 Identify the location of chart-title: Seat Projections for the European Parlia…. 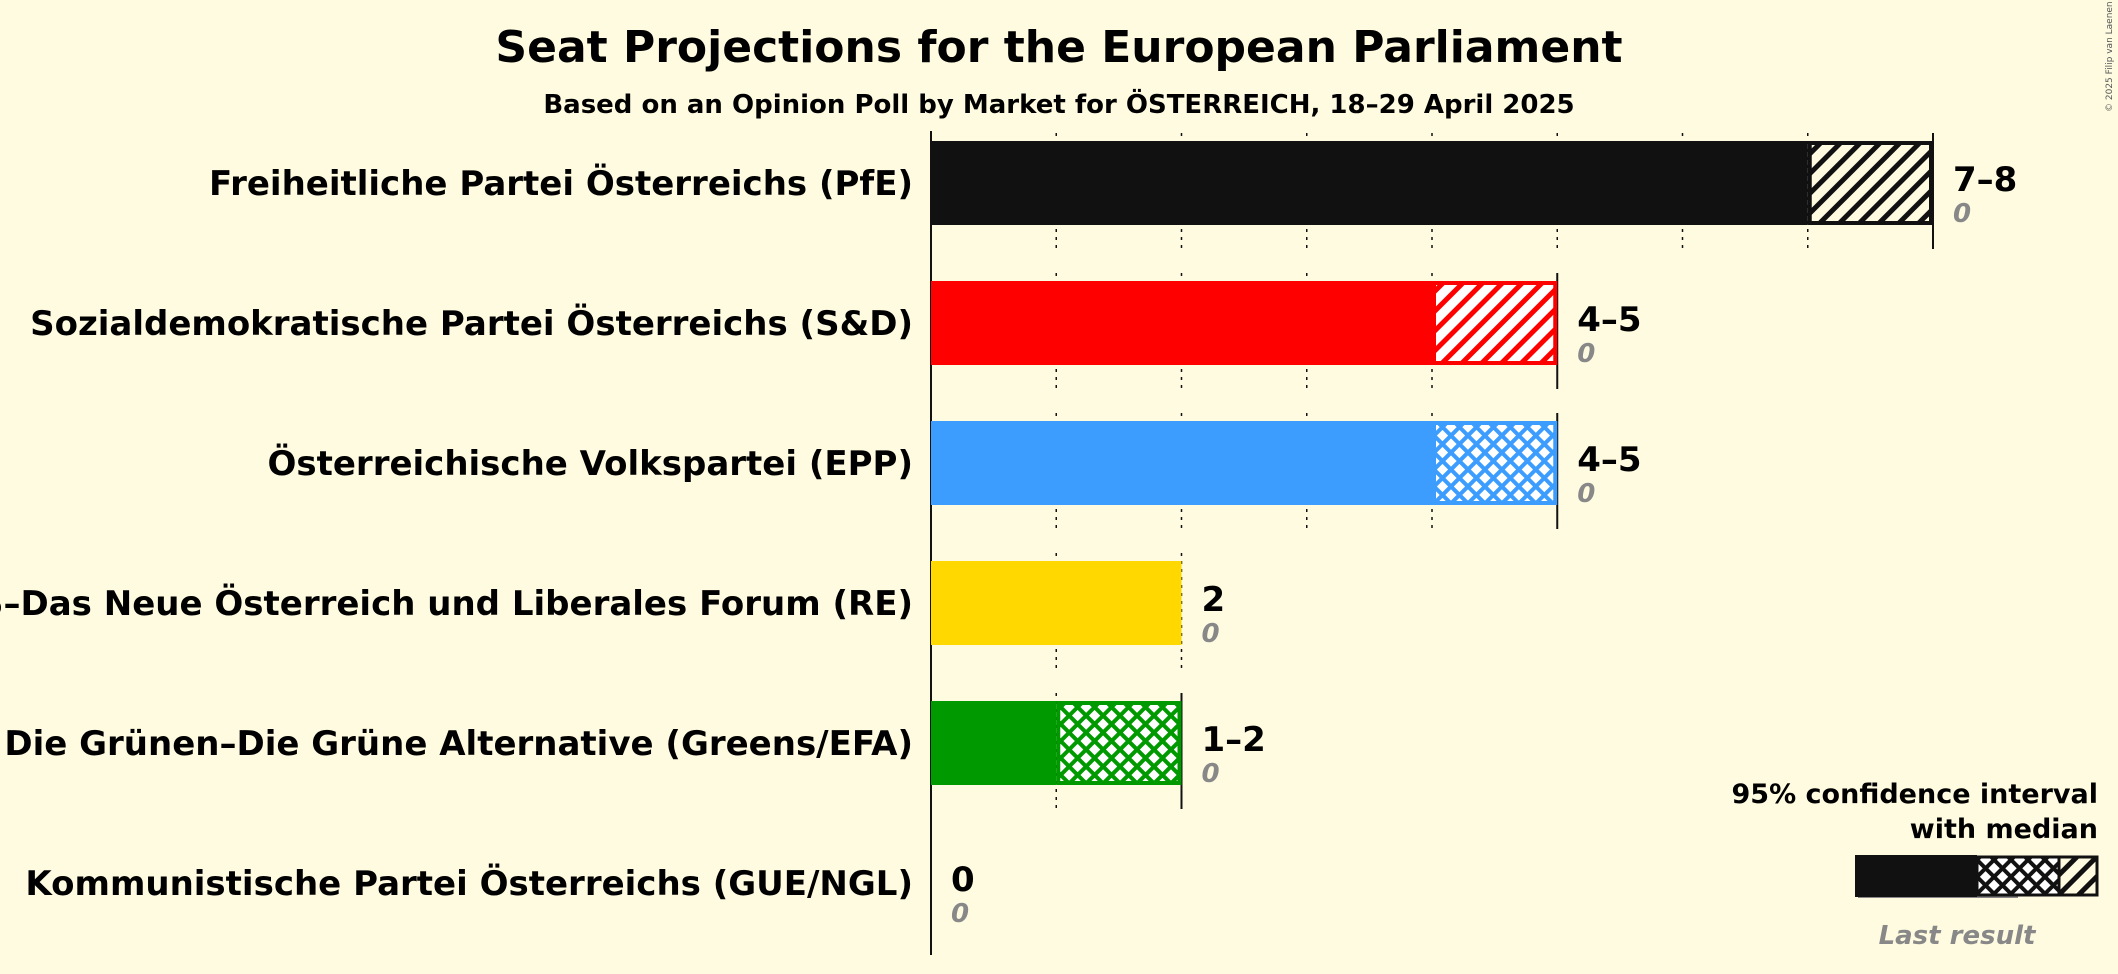
(1058, 47).